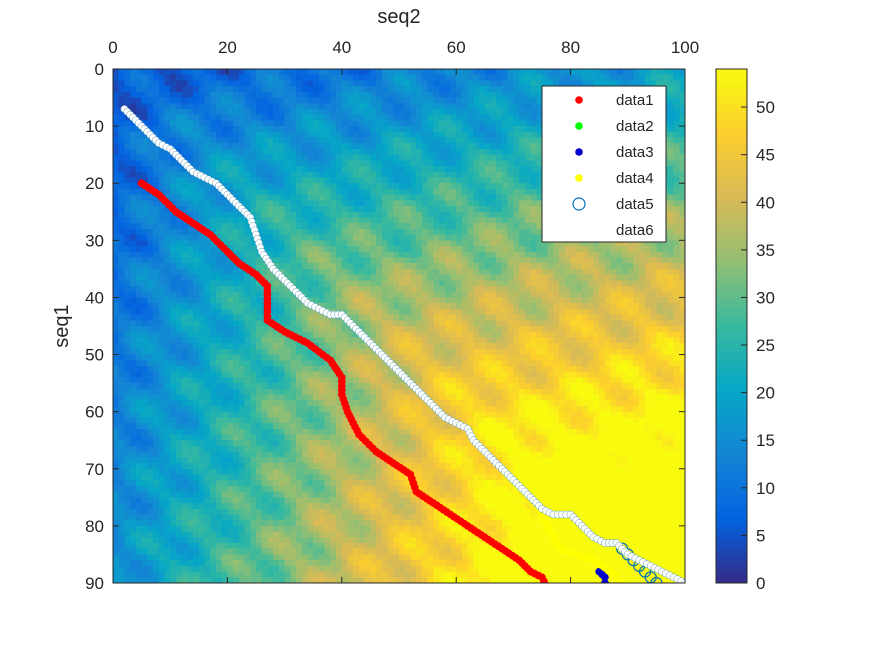 Image resolution: width=875 pixels, height=656 pixels. What do you see at coordinates (94, 469) in the screenshot?
I see `y-tick-label: 70` at bounding box center [94, 469].